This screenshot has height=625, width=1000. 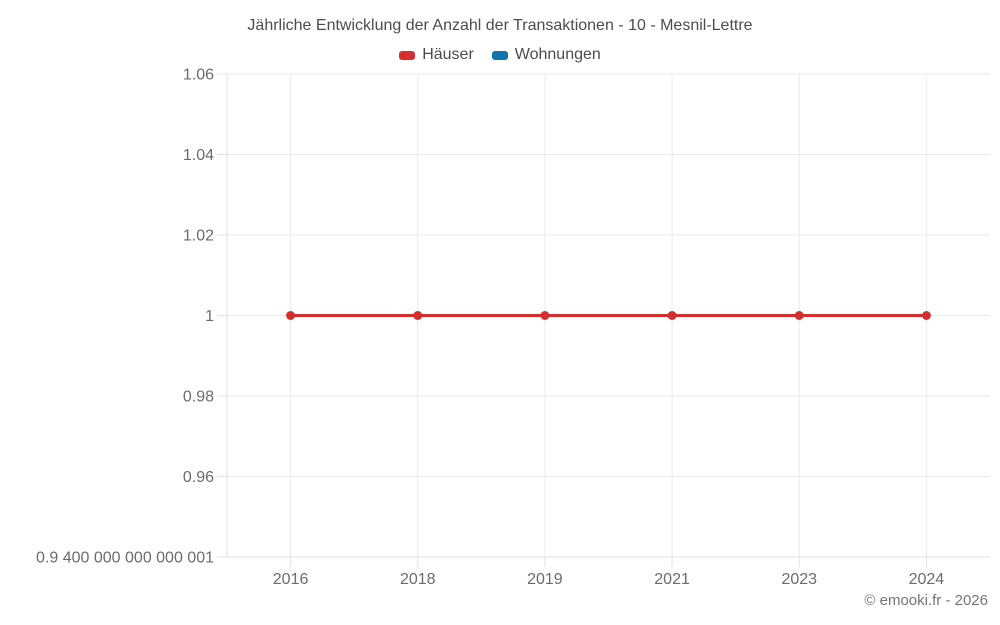 What do you see at coordinates (545, 579) in the screenshot?
I see `x-tick-label: 2019` at bounding box center [545, 579].